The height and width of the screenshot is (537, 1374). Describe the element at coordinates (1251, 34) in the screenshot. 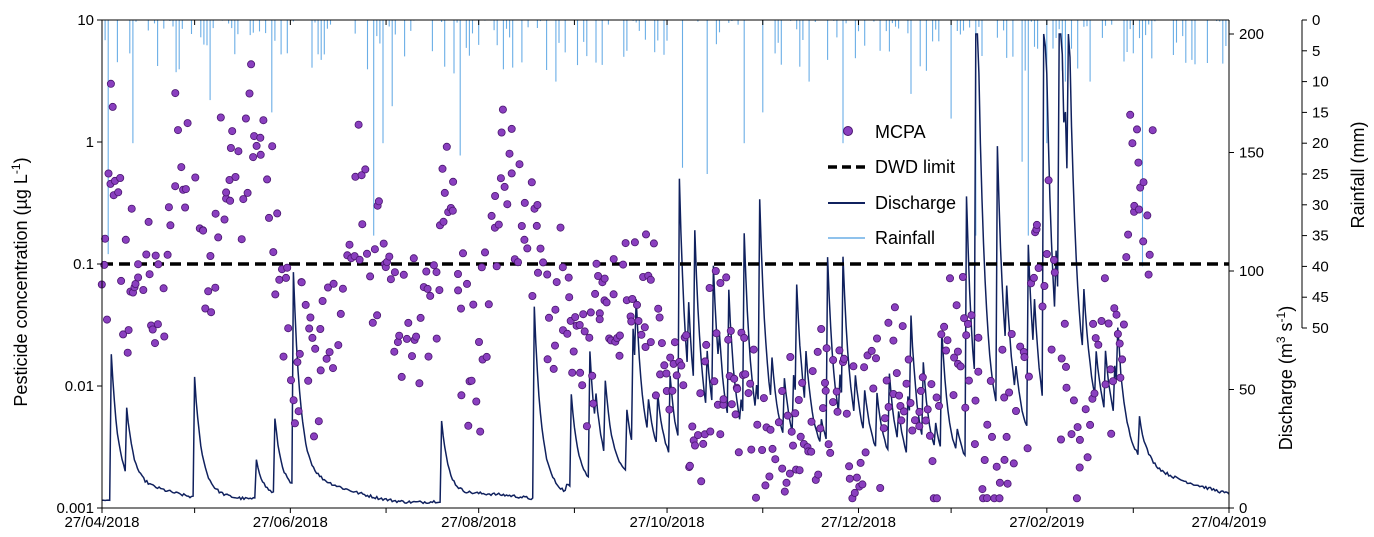

I see `y-right-discharge-tick-label: 200` at that location.